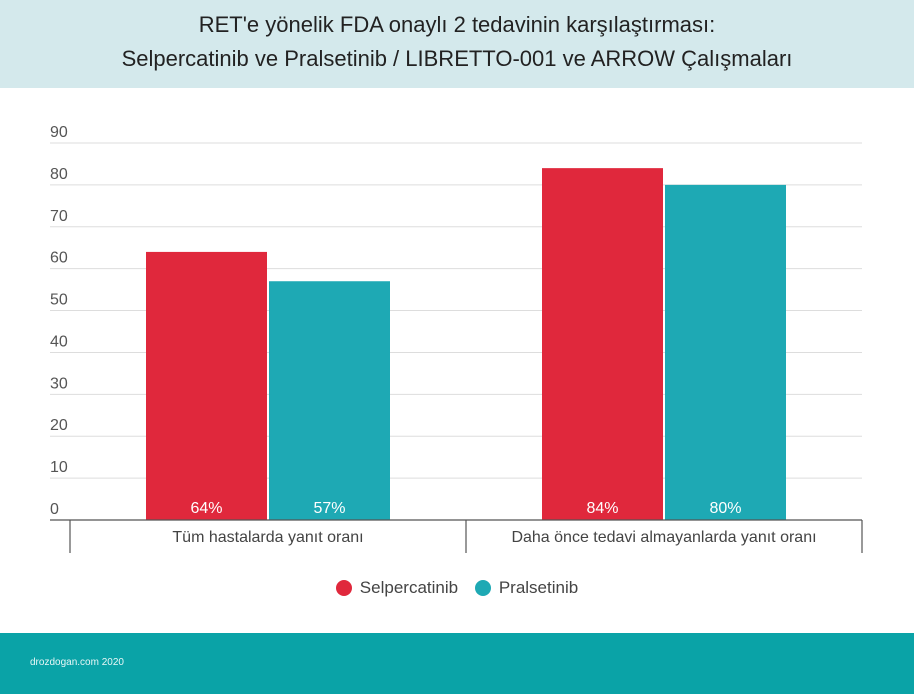  I want to click on legend-item-selpercatinib: Selpercatinib, so click(397, 588).